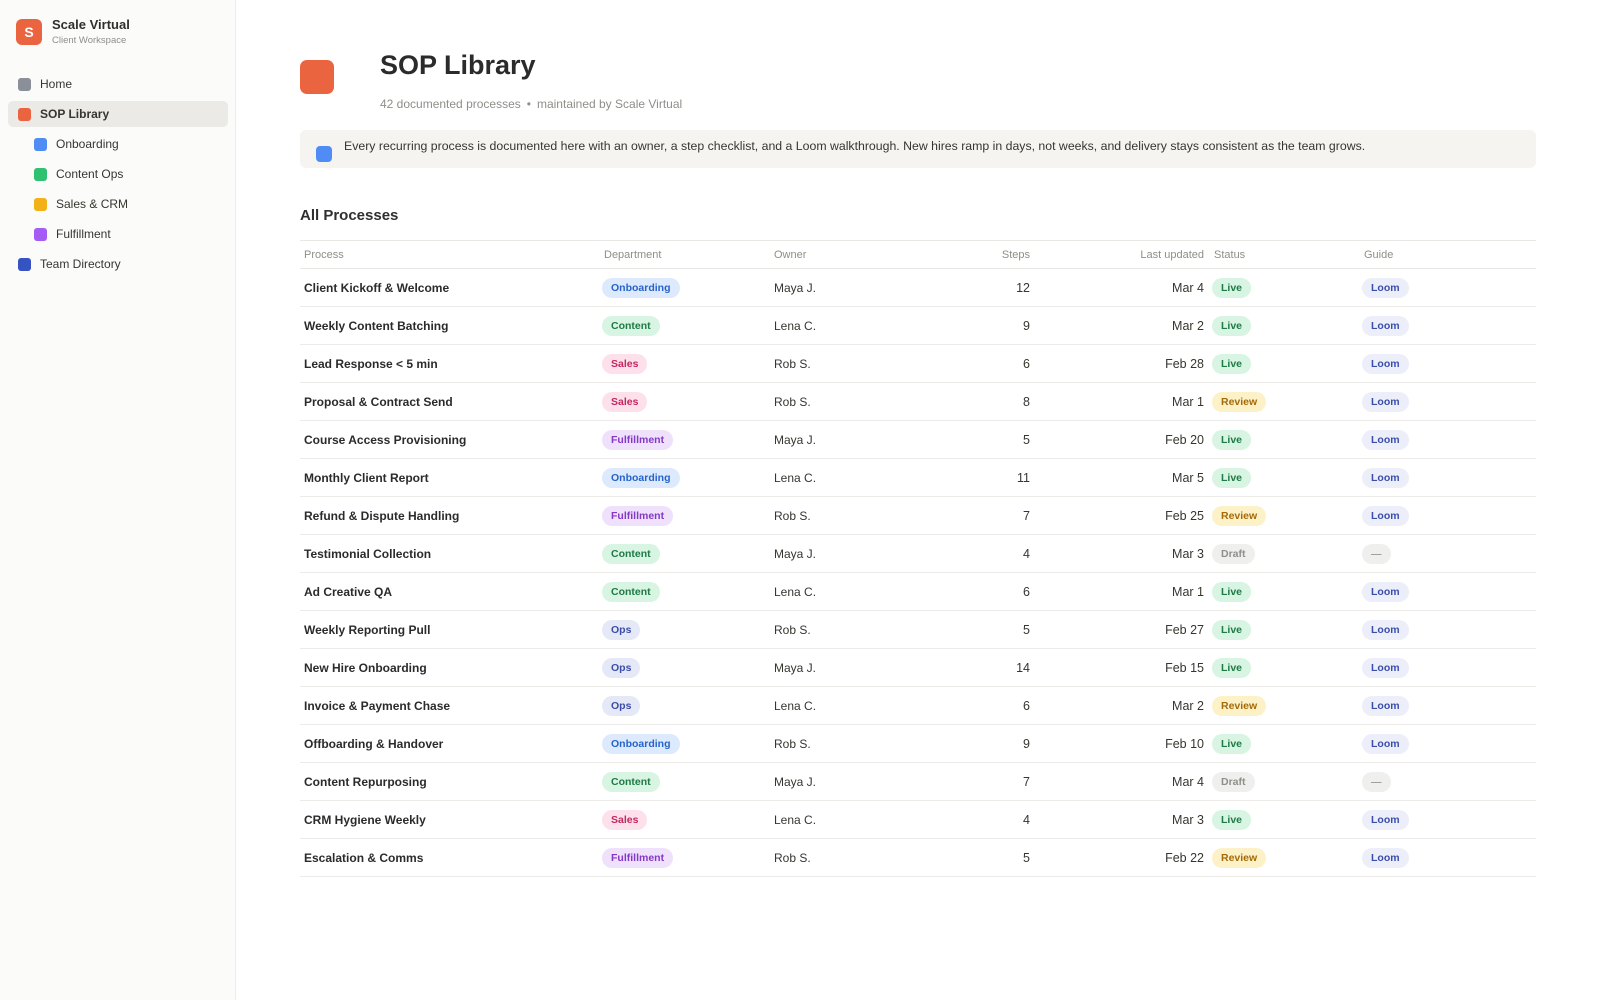 This screenshot has height=1000, width=1600. What do you see at coordinates (450, 325) in the screenshot?
I see `process-name: Weekly Content Batching` at bounding box center [450, 325].